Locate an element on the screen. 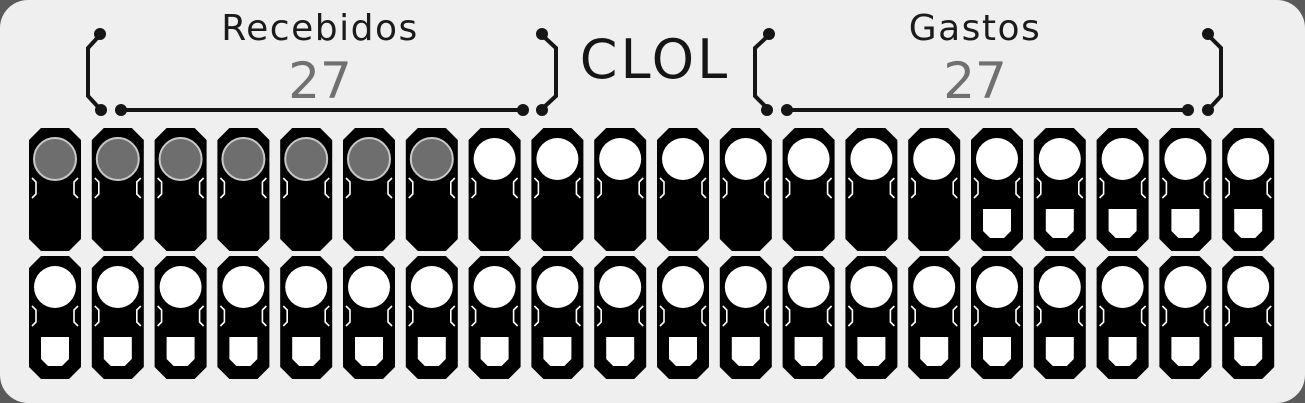 Image resolution: width=1305 pixels, height=403 pixels. received-label: Recebidos is located at coordinates (320, 28).